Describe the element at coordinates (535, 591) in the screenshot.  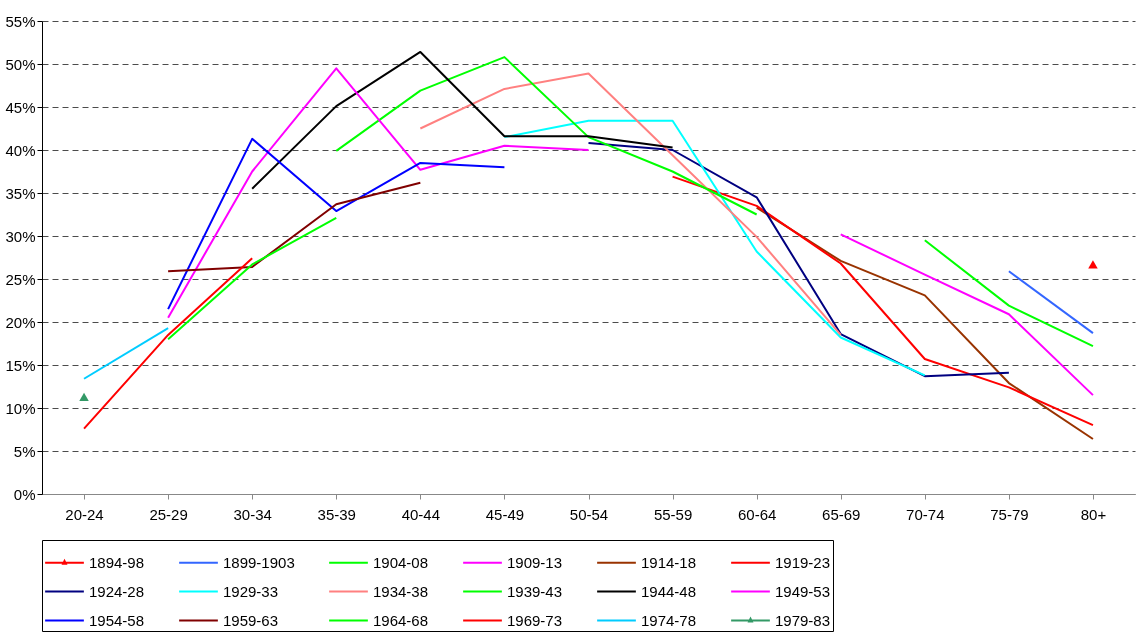
I see `legend-label: 1939-43` at that location.